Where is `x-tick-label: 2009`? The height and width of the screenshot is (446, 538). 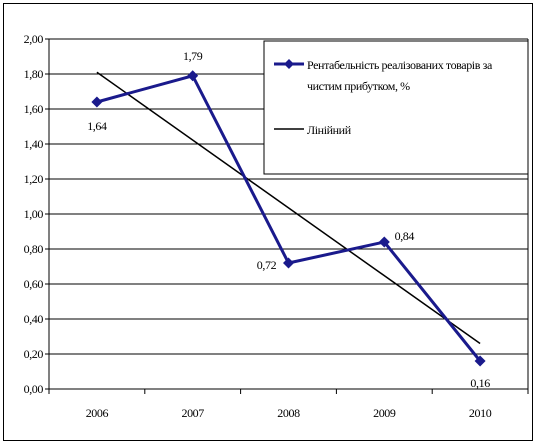 x-tick-label: 2009 is located at coordinates (384, 413).